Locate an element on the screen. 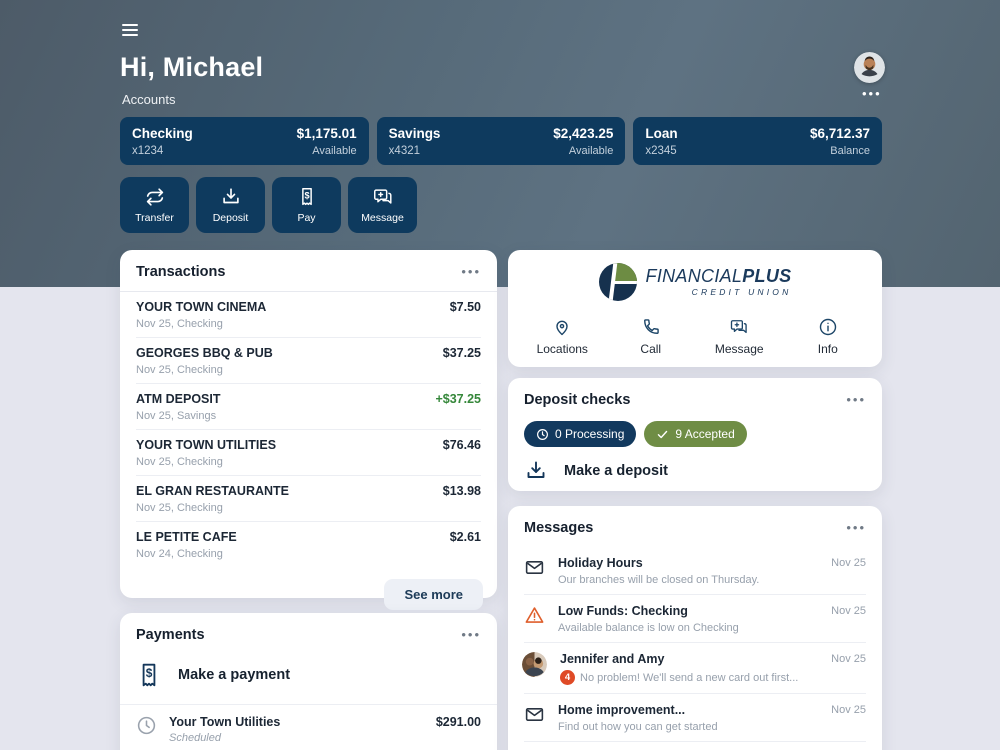 Image resolution: width=1000 pixels, height=750 pixels. locations-link: Locations is located at coordinates (562, 336).